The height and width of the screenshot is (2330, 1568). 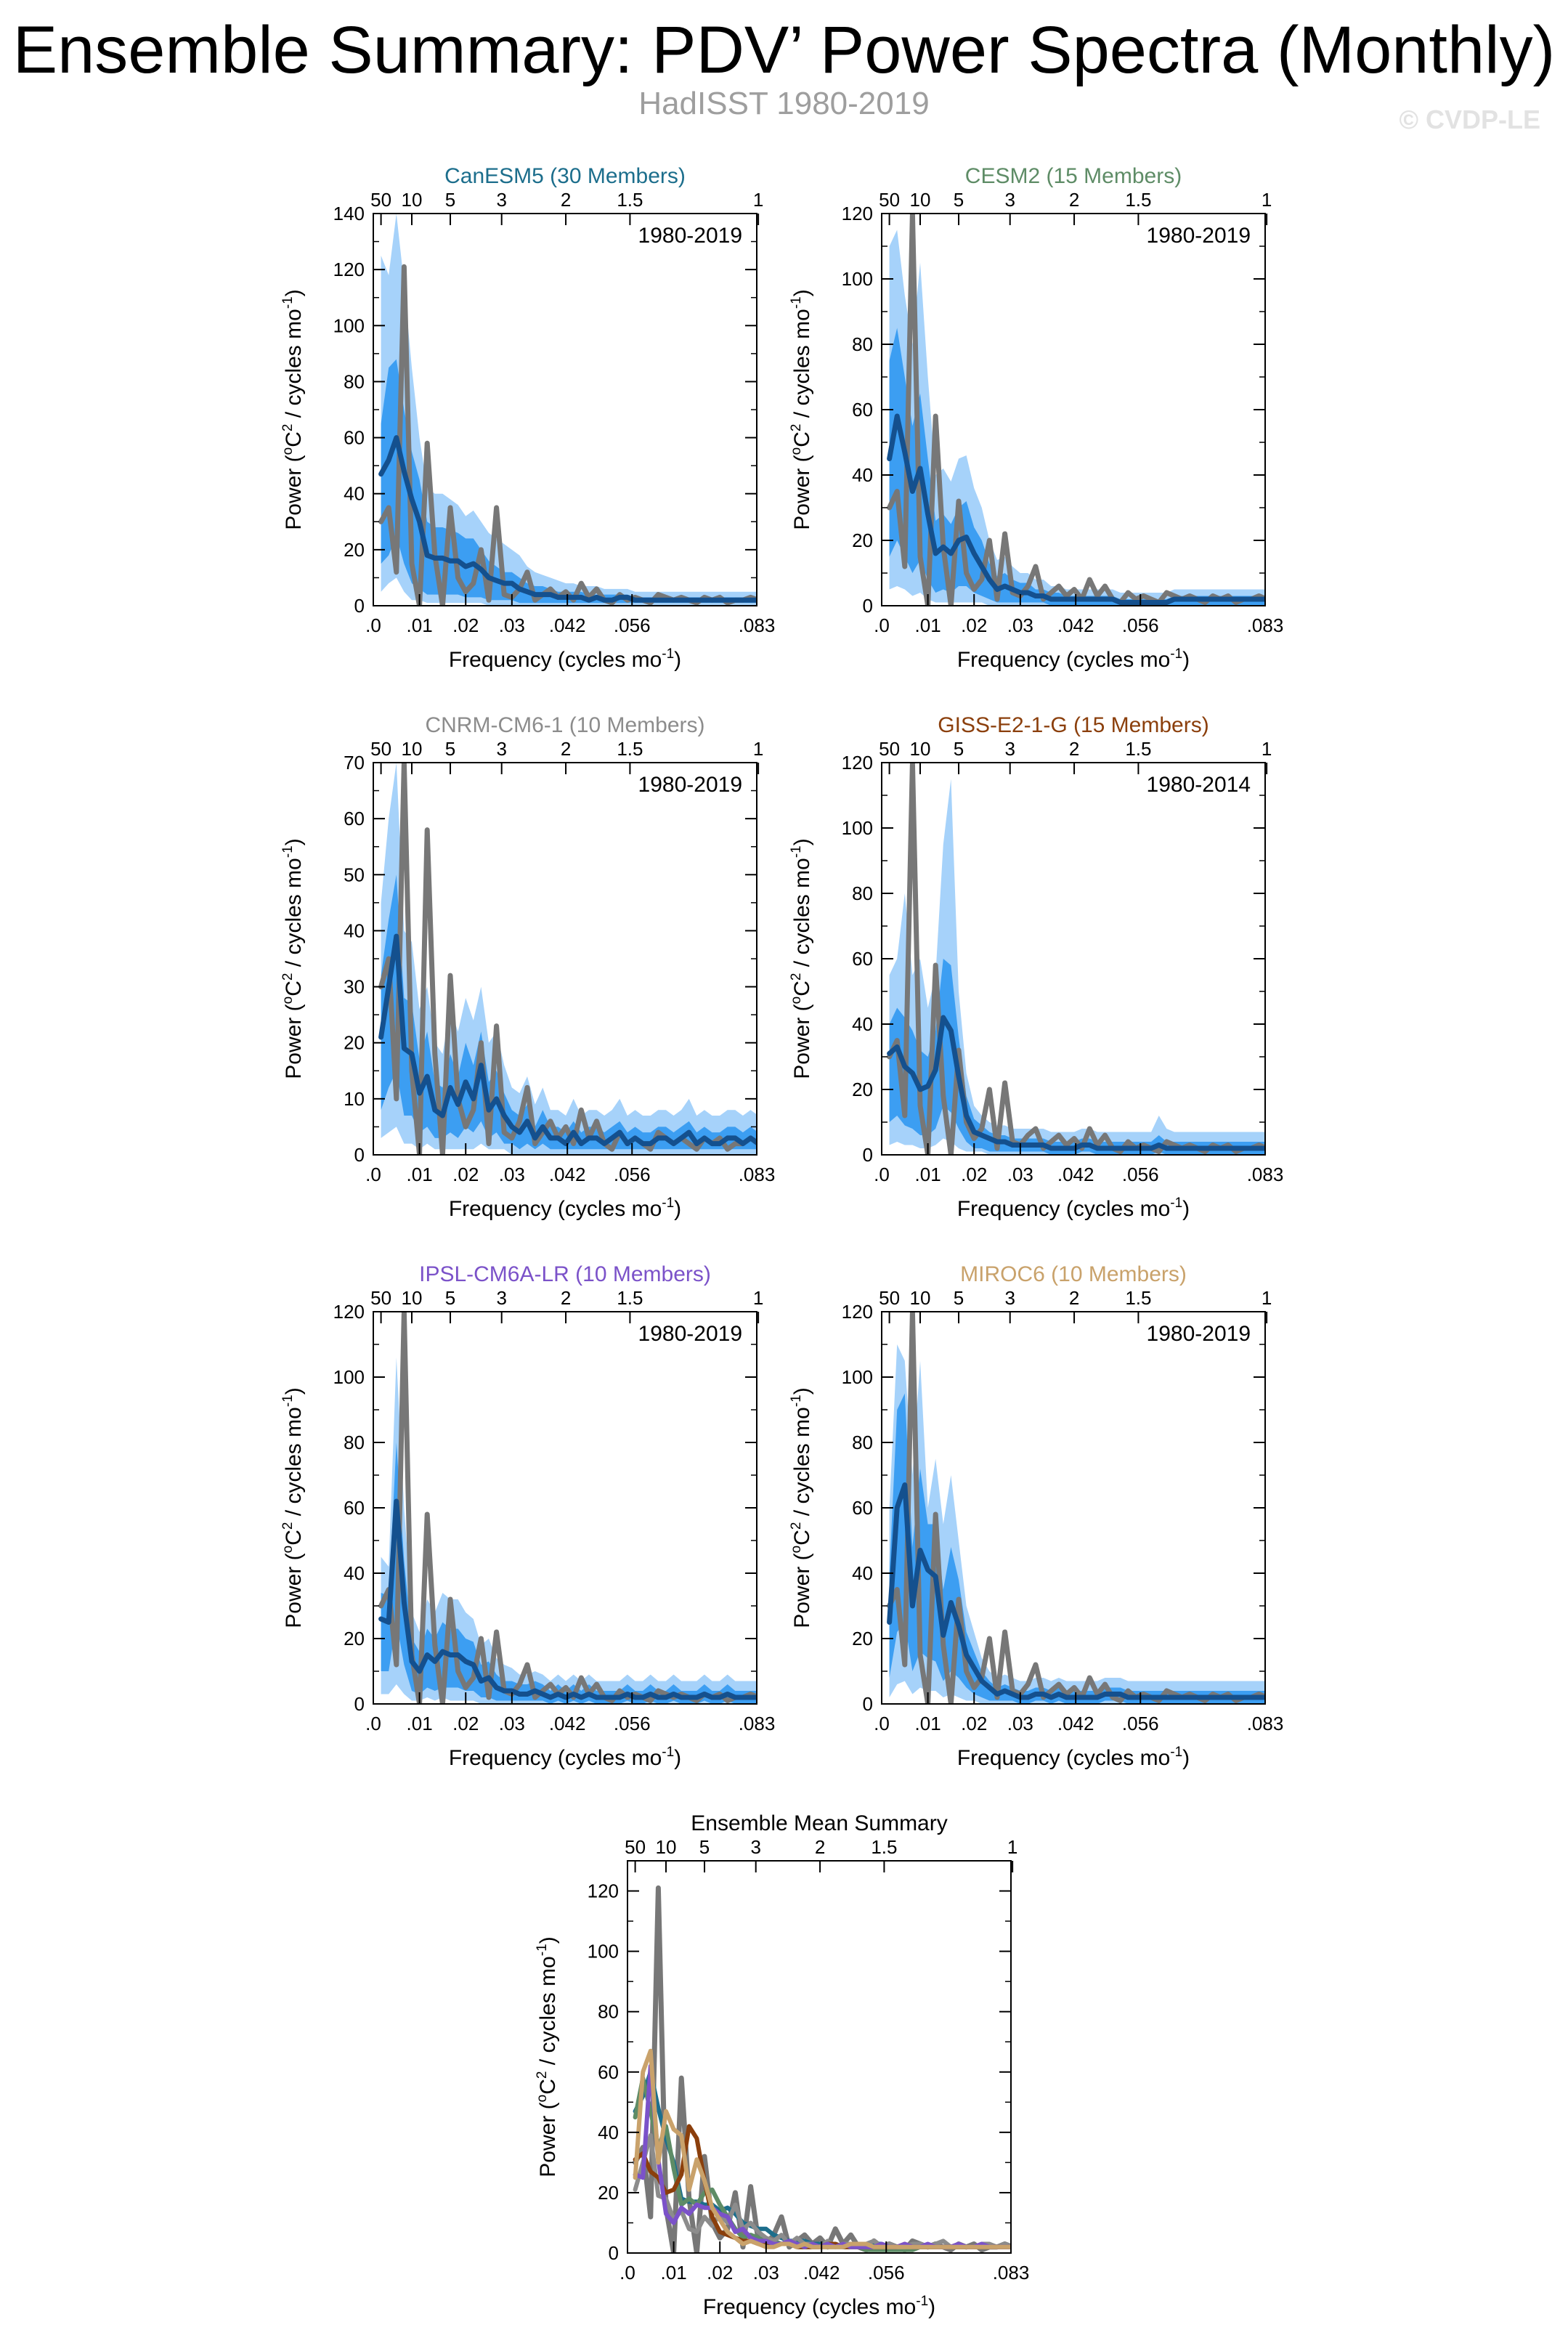 What do you see at coordinates (822, 2069) in the screenshot?
I see `series-line-observations` at bounding box center [822, 2069].